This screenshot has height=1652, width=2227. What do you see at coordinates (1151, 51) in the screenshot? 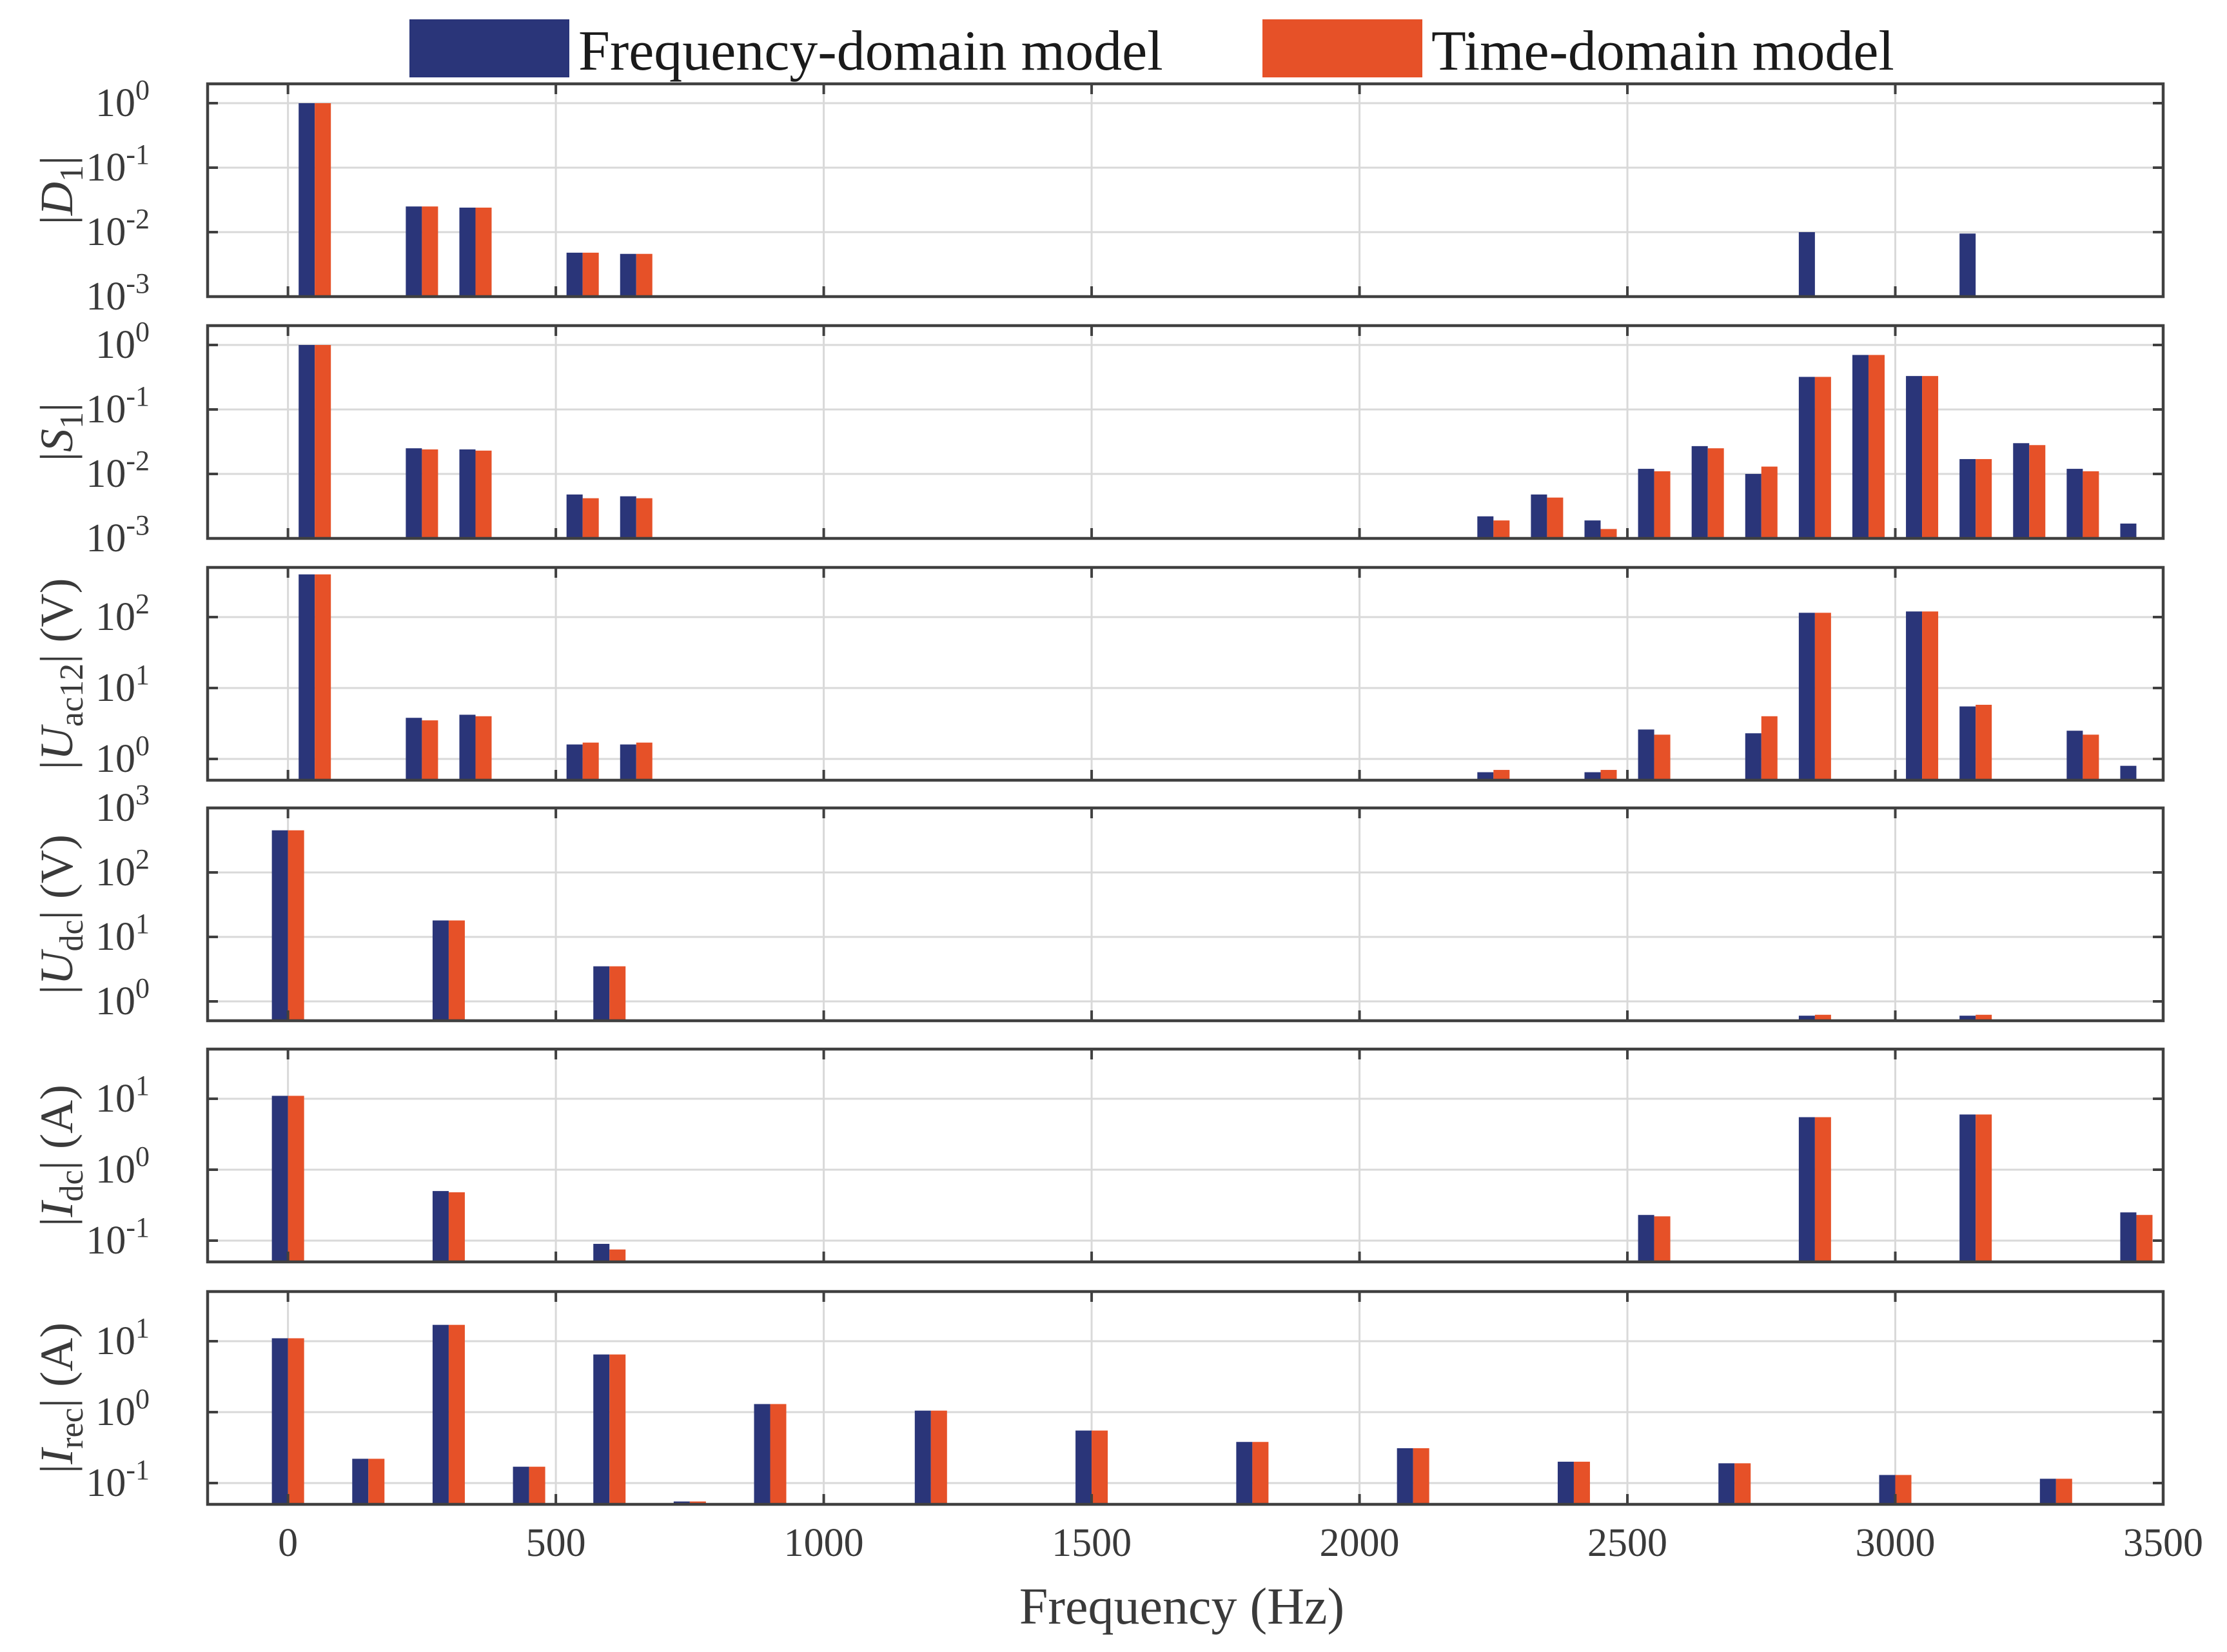
I see `legend: Frequency-domain model Time-domain model` at bounding box center [1151, 51].